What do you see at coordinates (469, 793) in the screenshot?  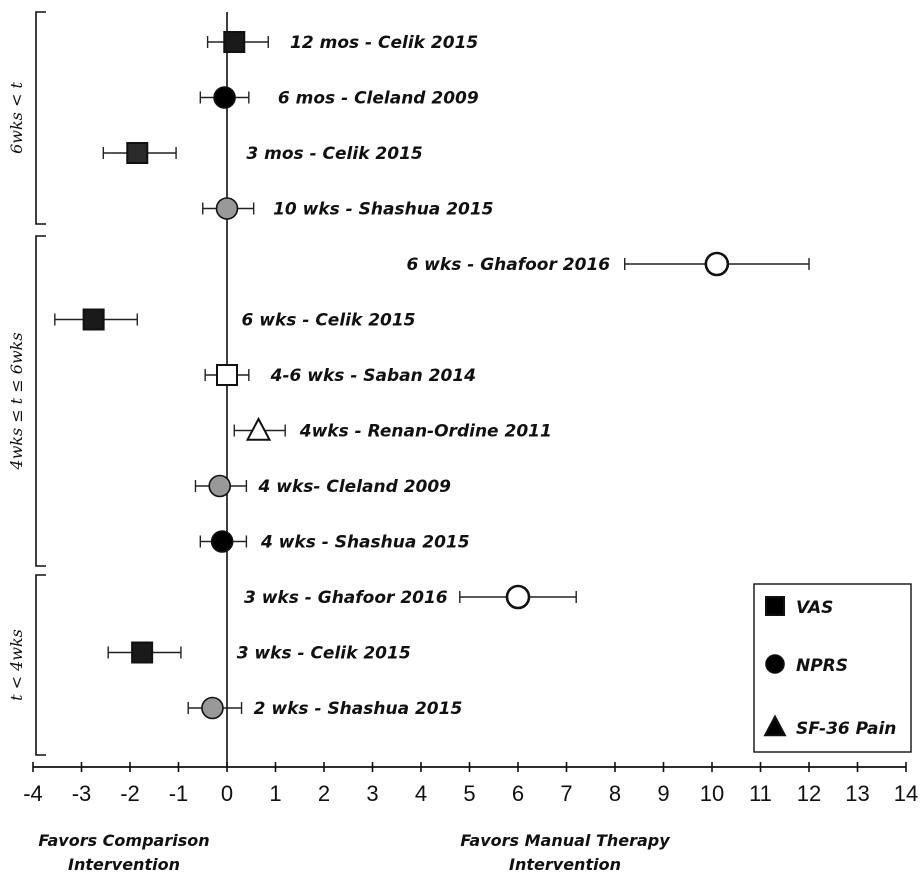 I see `x-tick-label: 5` at bounding box center [469, 793].